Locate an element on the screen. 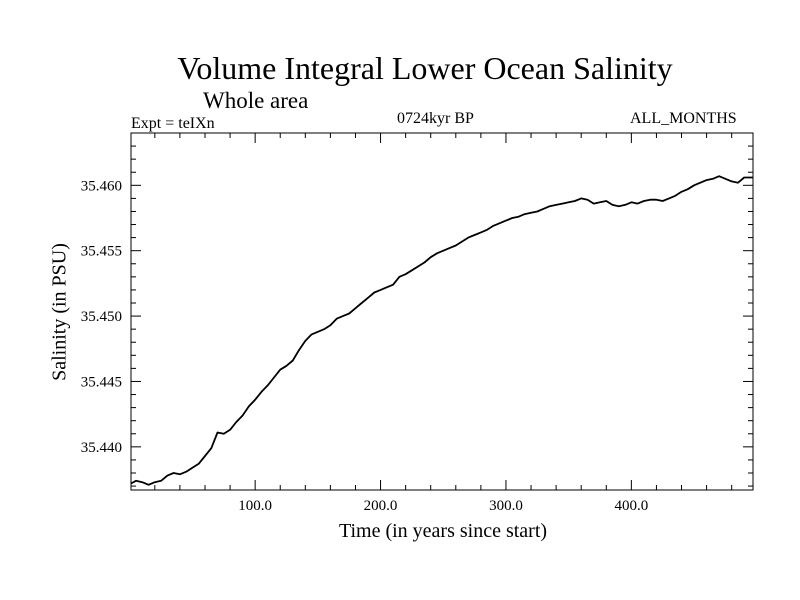 The height and width of the screenshot is (600, 800). y-tick-label: 35.445 is located at coordinates (101, 382).